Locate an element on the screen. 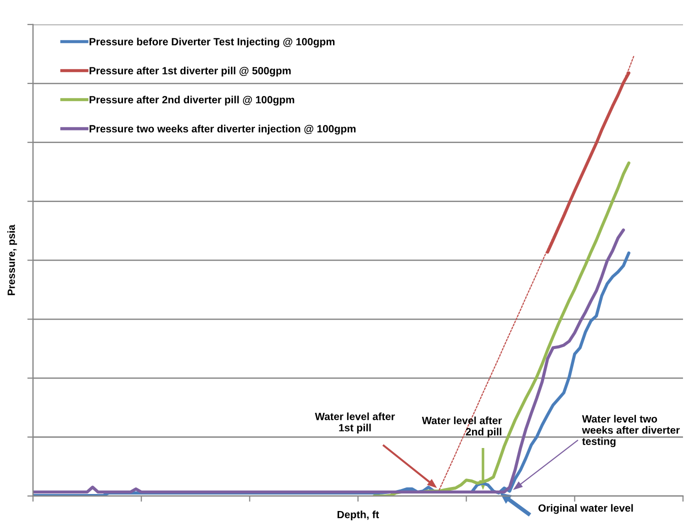 Image resolution: width=686 pixels, height=527 pixels. annotation: Water level after 2nd pill is located at coordinates (462, 427).